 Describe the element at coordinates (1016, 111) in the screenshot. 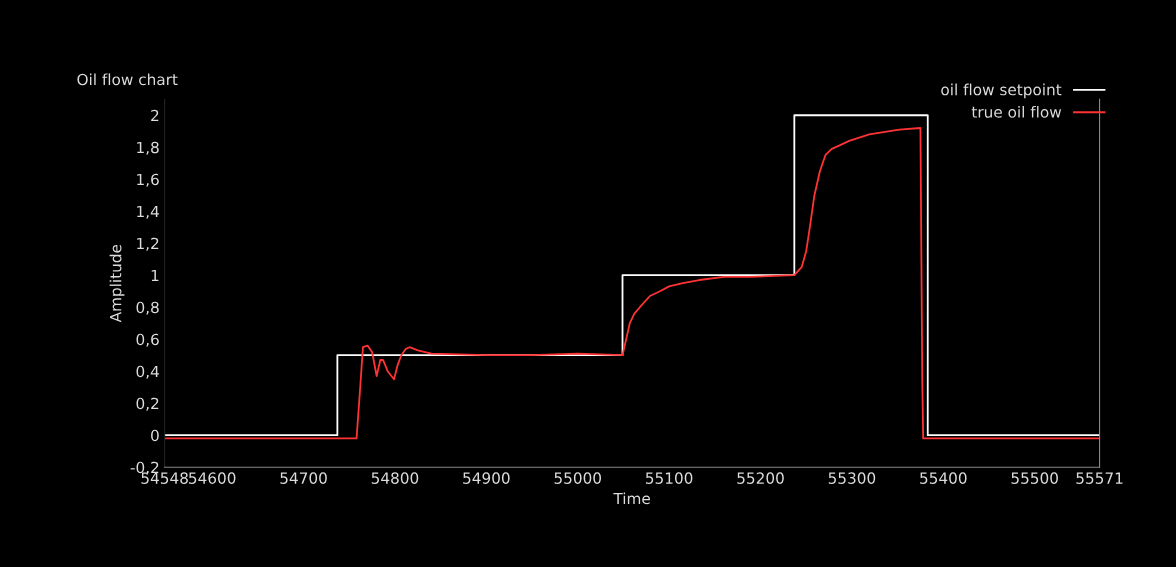

I see `legend-label: true oil flow` at that location.